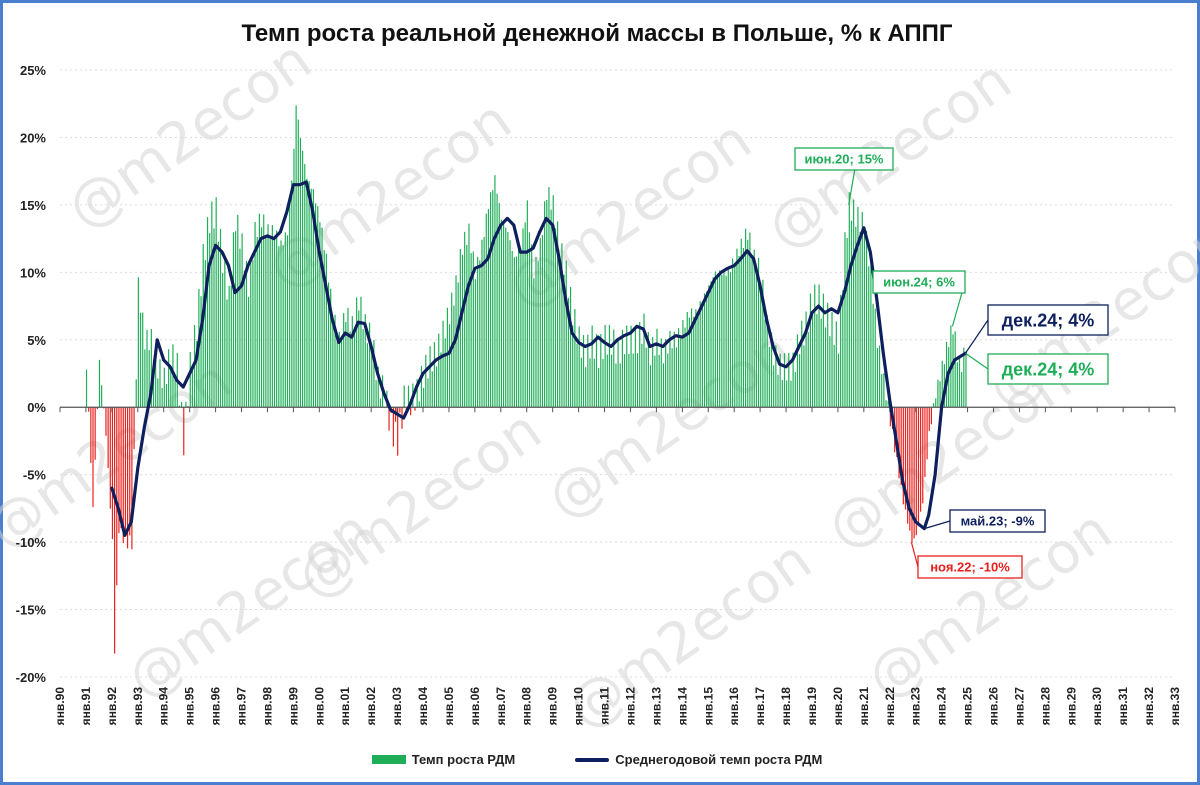 The image size is (1200, 785). I want to click on x-tick-label: янв.27, so click(1019, 706).